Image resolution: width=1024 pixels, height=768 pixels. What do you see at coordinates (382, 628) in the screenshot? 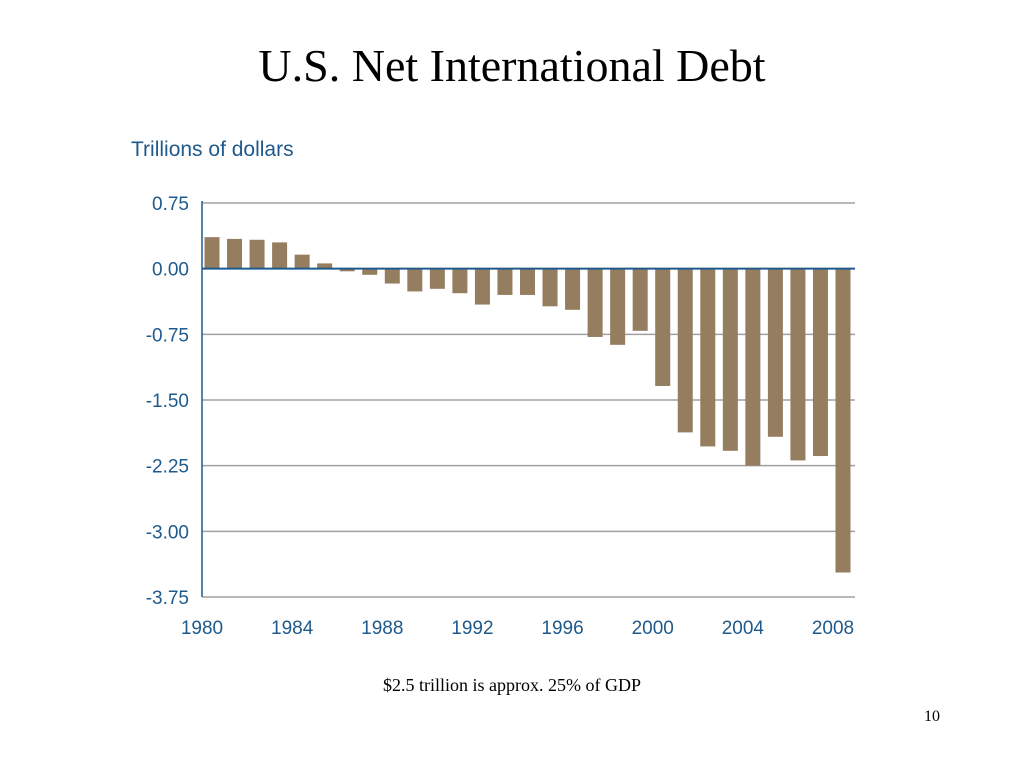
I see `x-tick-label: 1988` at bounding box center [382, 628].